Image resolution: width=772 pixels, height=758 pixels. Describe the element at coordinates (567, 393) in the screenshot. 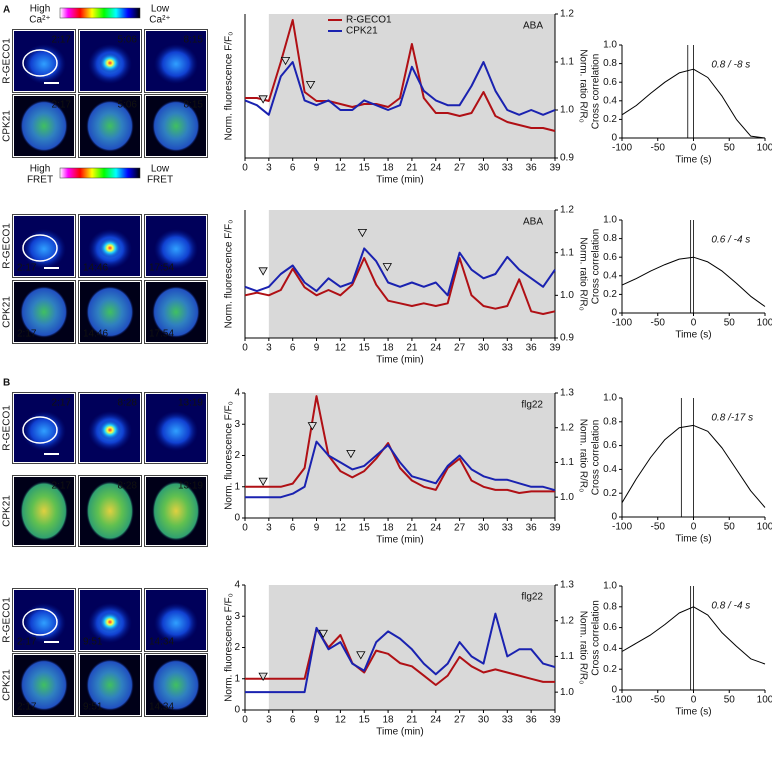

I see `y2-tick-label: 1.3` at that location.